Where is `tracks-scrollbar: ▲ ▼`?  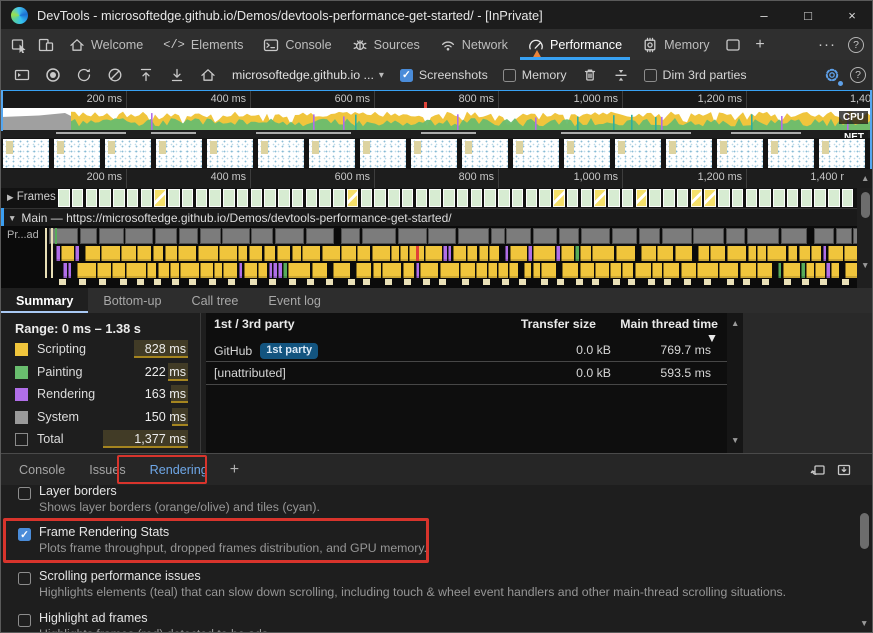
tracks-scrollbar: ▲ ▼ is located at coordinates (864, 230).